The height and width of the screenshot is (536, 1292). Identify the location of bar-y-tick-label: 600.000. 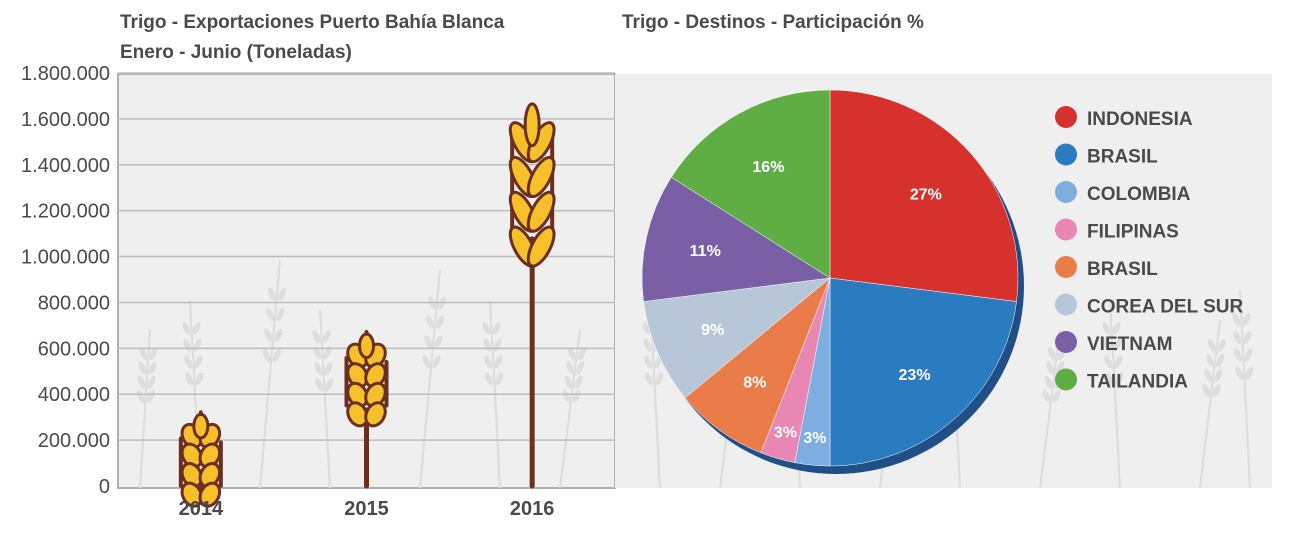
(74, 349).